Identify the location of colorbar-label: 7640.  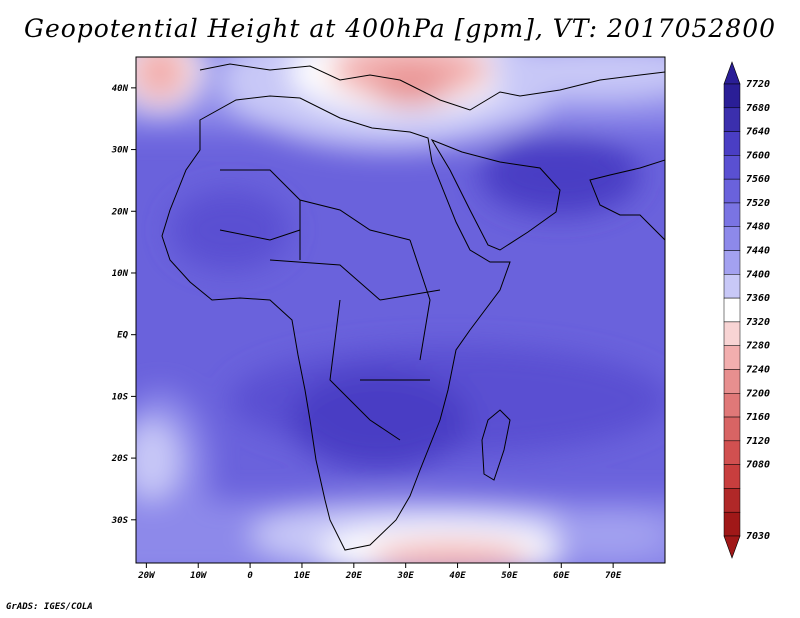
(758, 132).